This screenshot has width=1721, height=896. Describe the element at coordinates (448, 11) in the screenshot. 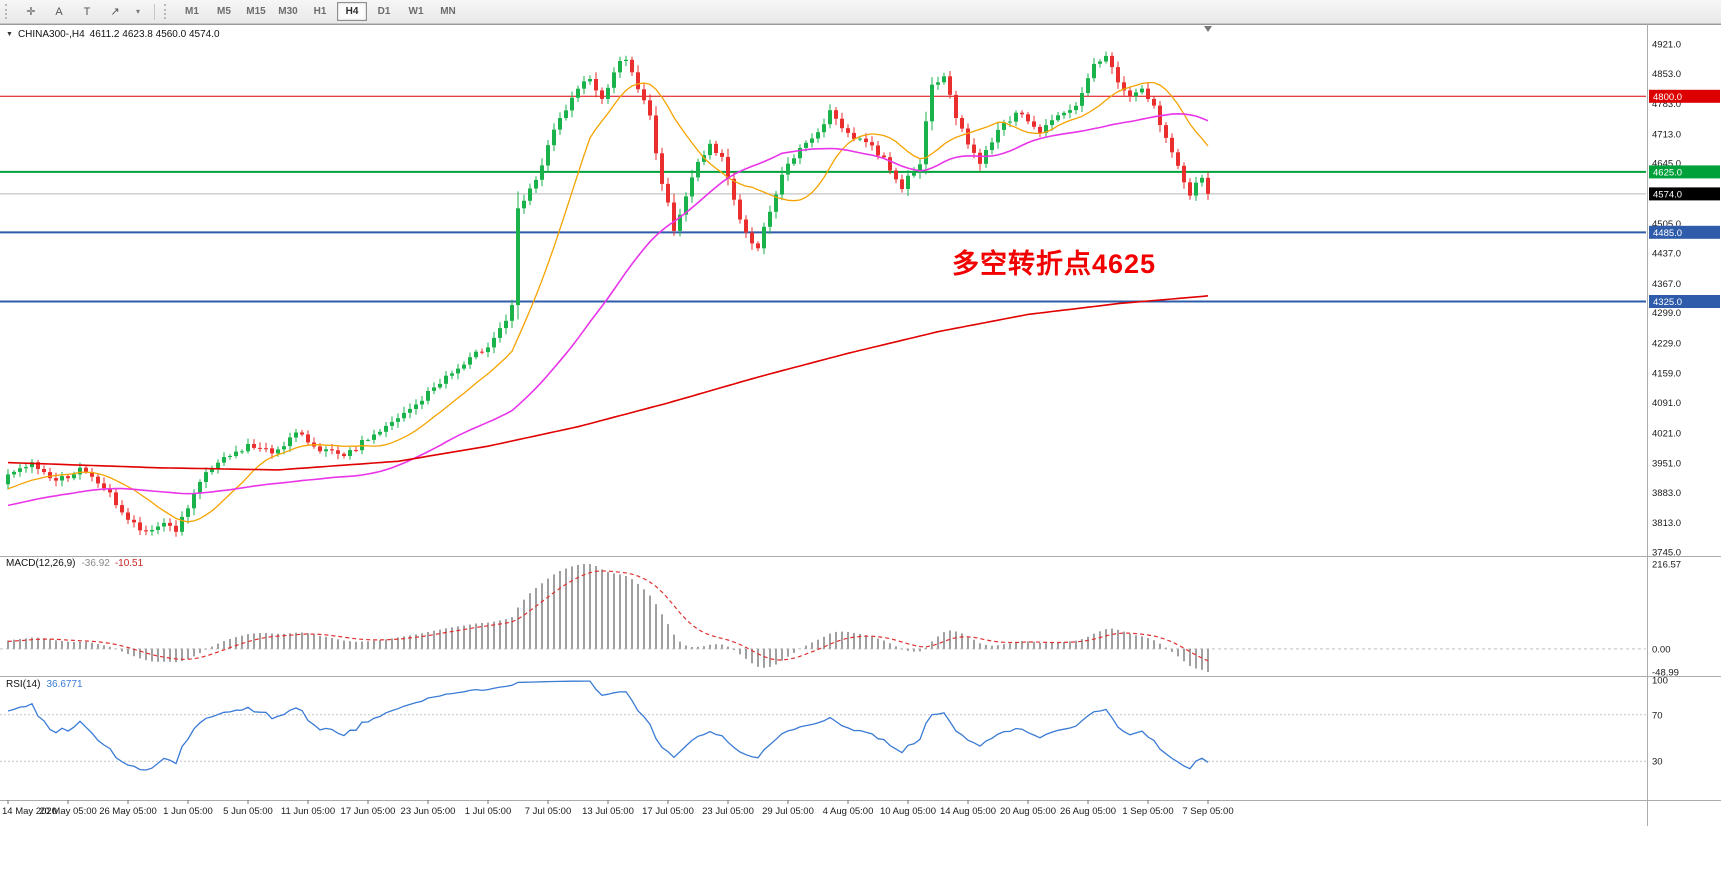

I see `timeframe-mn: MN` at that location.